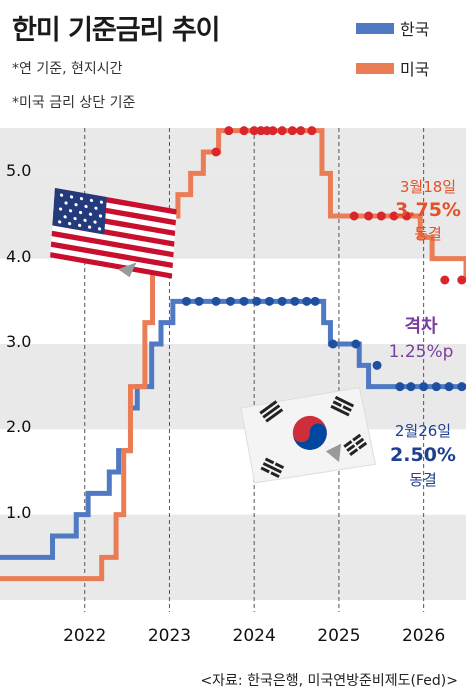 The width and height of the screenshot is (466, 700). I want to click on us-annotation-value: 3.75%, so click(428, 210).